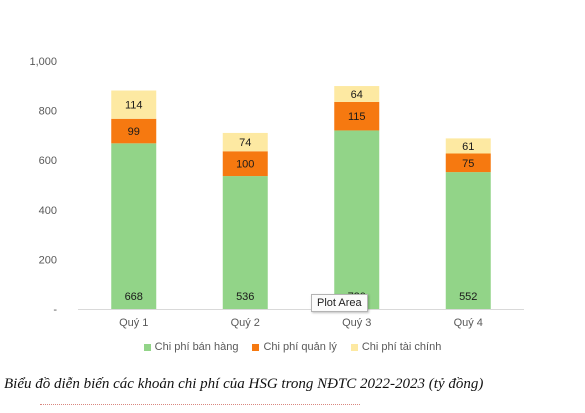 This screenshot has width=585, height=413. Describe the element at coordinates (48, 112) in the screenshot. I see `y-tick-label: 800` at that location.